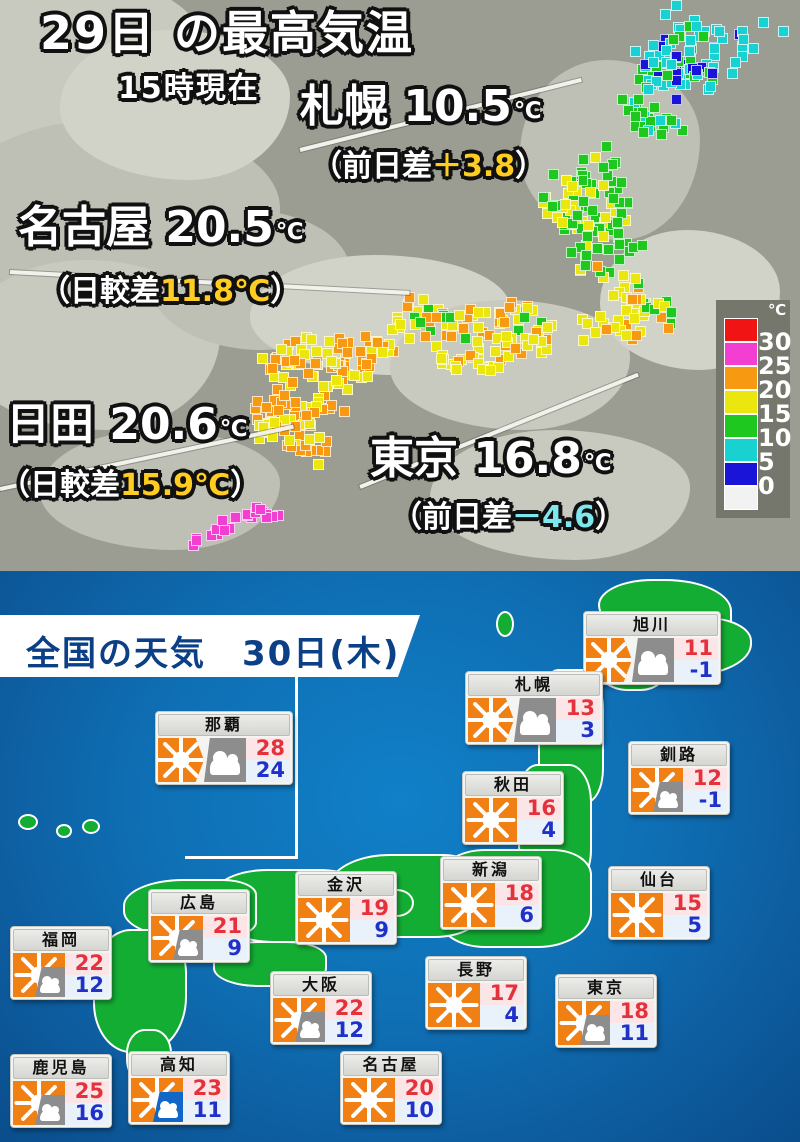 Image resolution: width=800 pixels, height=1142 pixels. I want to click on forecast-box: 長野 17 4, so click(476, 993).